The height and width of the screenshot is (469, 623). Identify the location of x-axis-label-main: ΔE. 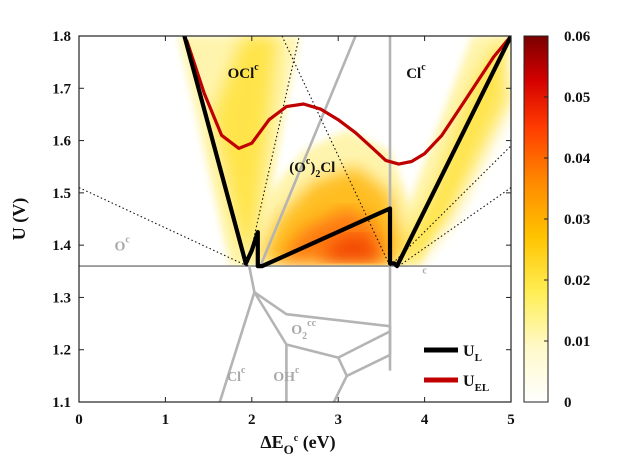
(271, 442).